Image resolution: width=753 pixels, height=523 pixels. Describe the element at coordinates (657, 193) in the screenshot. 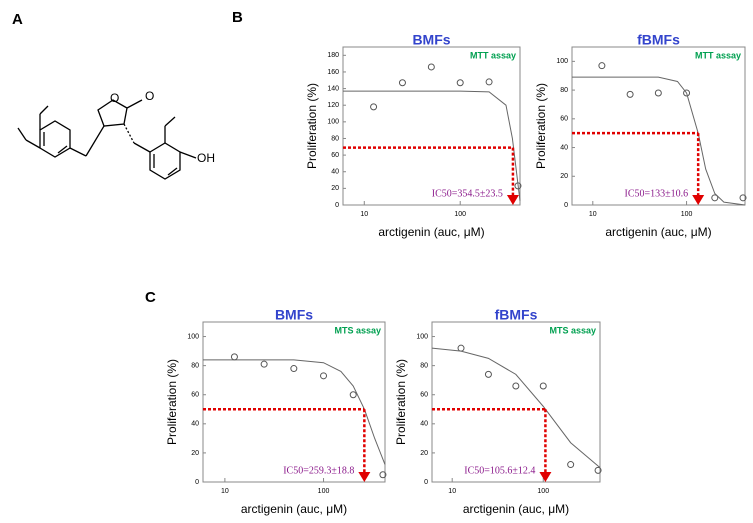

I see `ic50-annotation: IC50=133±10.6` at that location.